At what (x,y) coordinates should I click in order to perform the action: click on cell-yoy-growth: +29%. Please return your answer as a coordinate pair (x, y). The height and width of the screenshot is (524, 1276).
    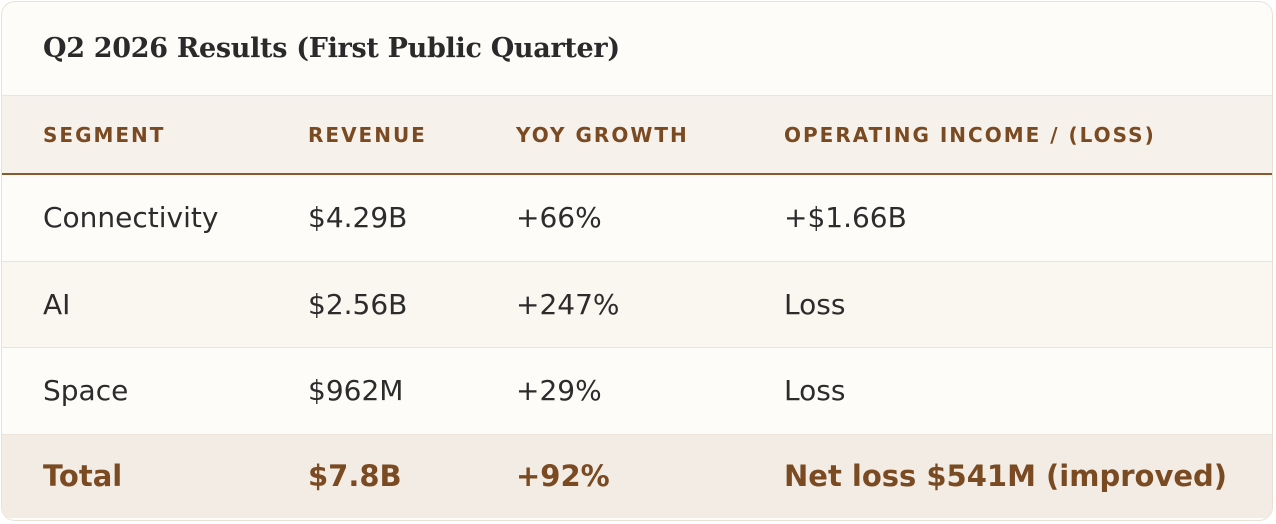
    Looking at the image, I should click on (650, 391).